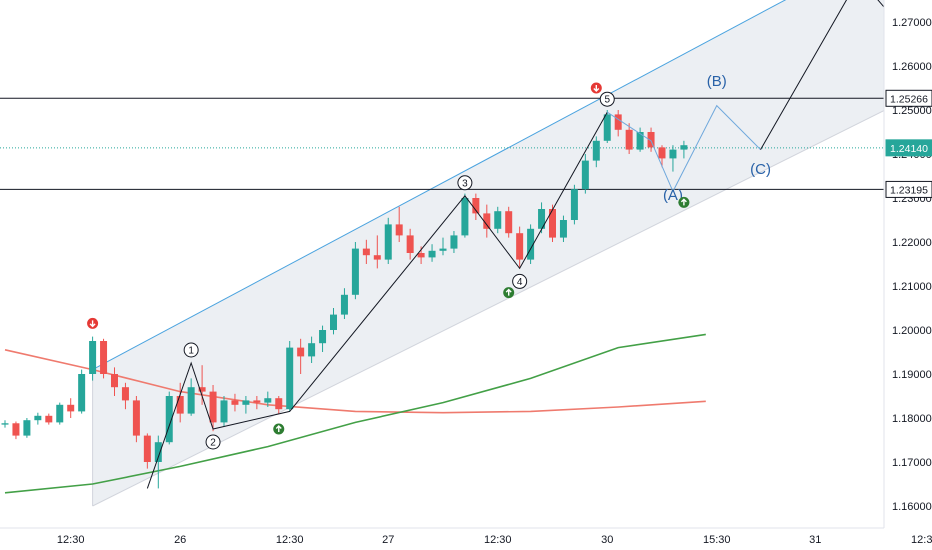  I want to click on wave-count-label: 5, so click(607, 100).